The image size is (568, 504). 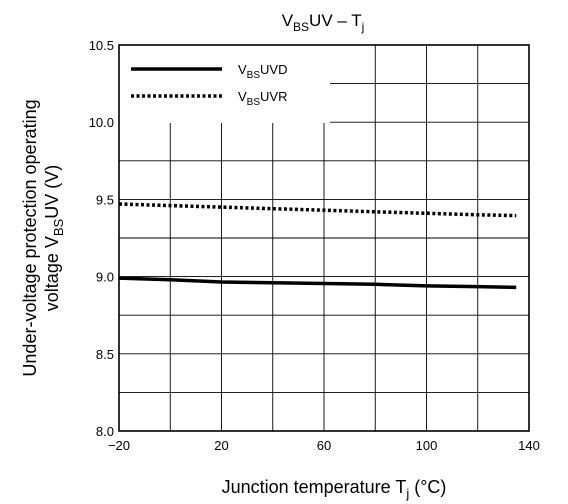 What do you see at coordinates (317, 246) in the screenshot?
I see `series-lines` at bounding box center [317, 246].